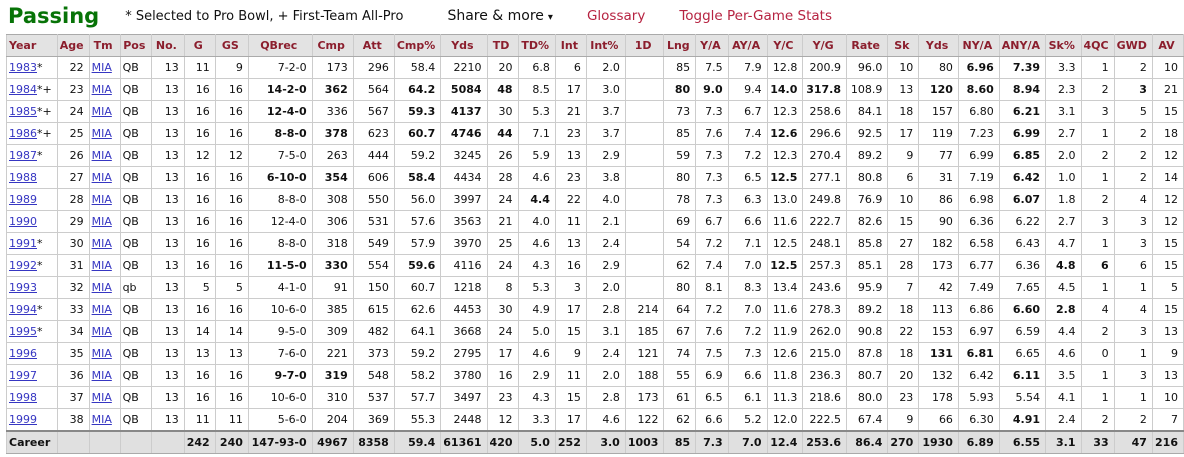  What do you see at coordinates (23, 221) in the screenshot?
I see `year-link-1990: 1990` at bounding box center [23, 221].